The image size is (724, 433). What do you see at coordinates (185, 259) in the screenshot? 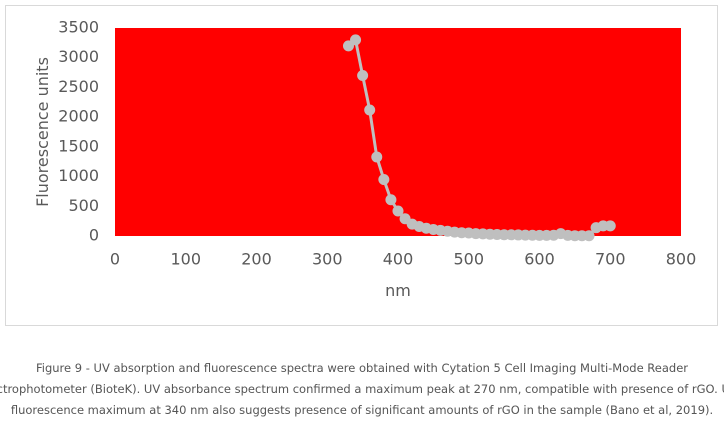
I see `x-tick-label: 100` at bounding box center [185, 259].